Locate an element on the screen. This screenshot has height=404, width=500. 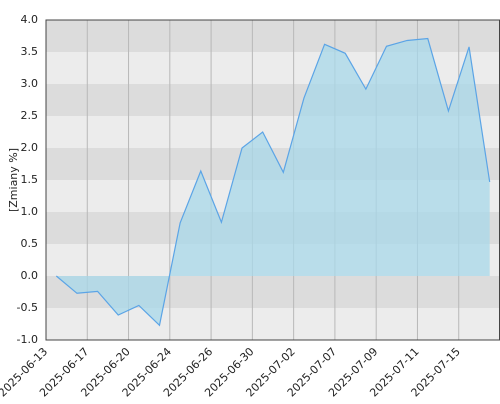
y-tick-label: -1.0 is located at coordinates (27, 339).